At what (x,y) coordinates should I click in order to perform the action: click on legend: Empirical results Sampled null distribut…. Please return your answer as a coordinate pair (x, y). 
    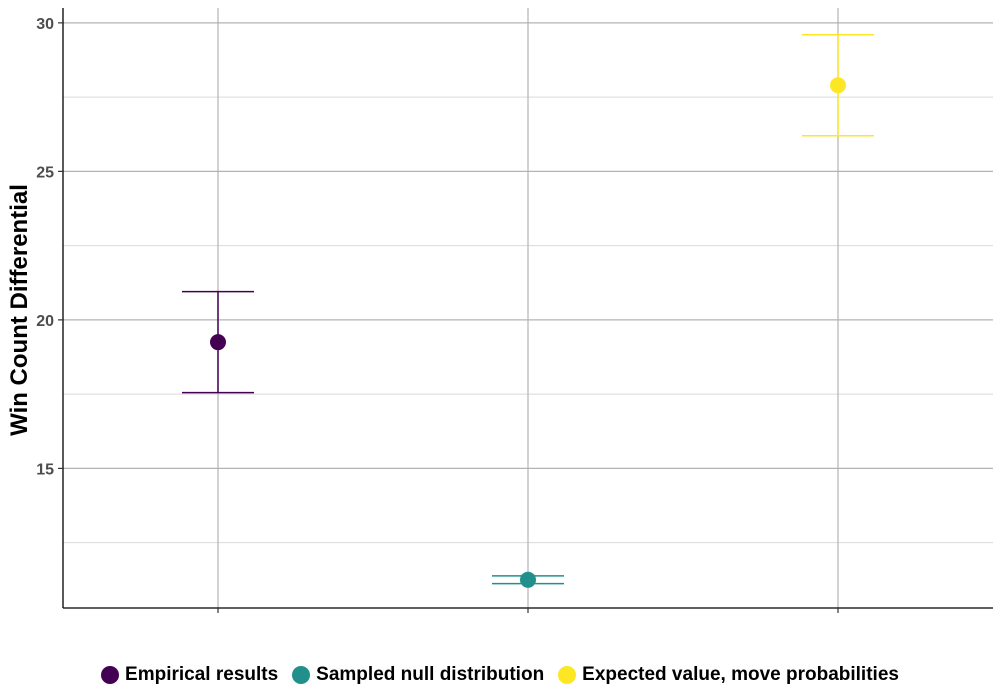
    Looking at the image, I should click on (500, 675).